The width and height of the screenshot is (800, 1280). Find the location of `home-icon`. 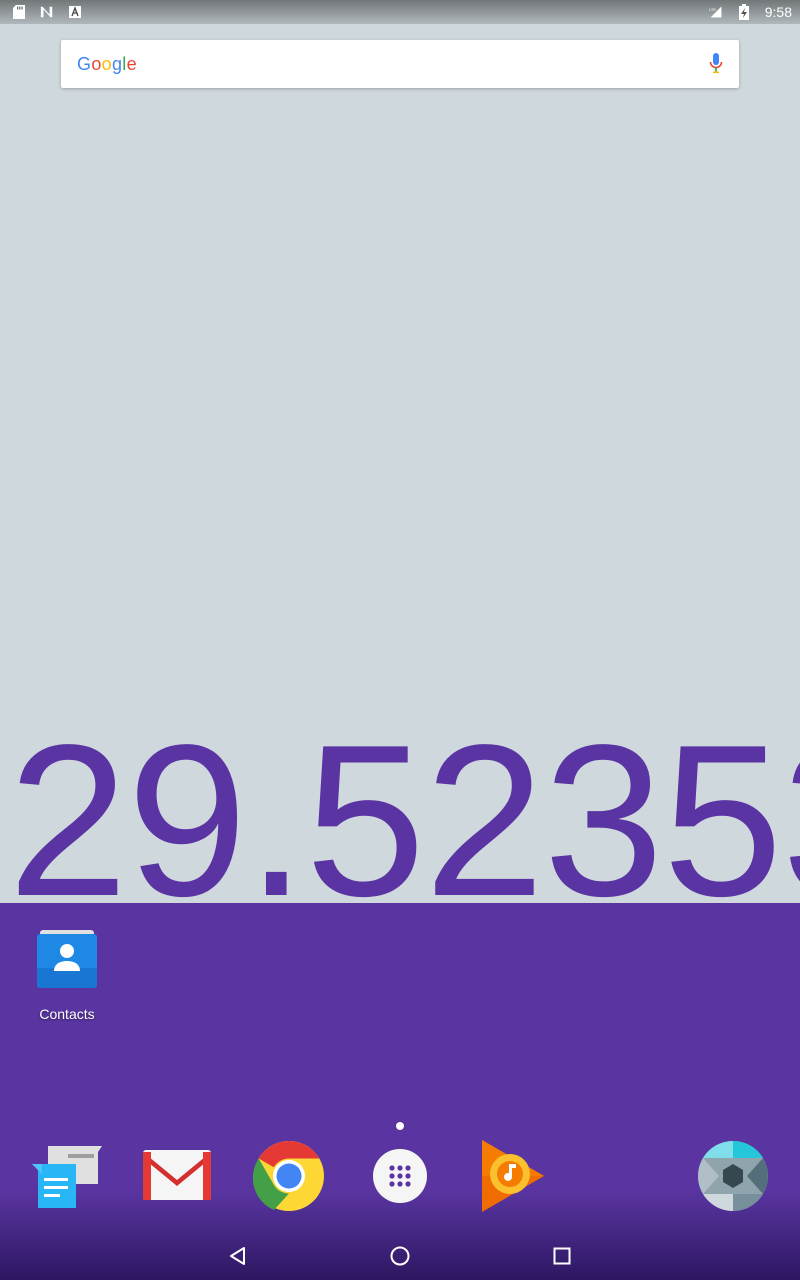

home-icon is located at coordinates (400, 1256).